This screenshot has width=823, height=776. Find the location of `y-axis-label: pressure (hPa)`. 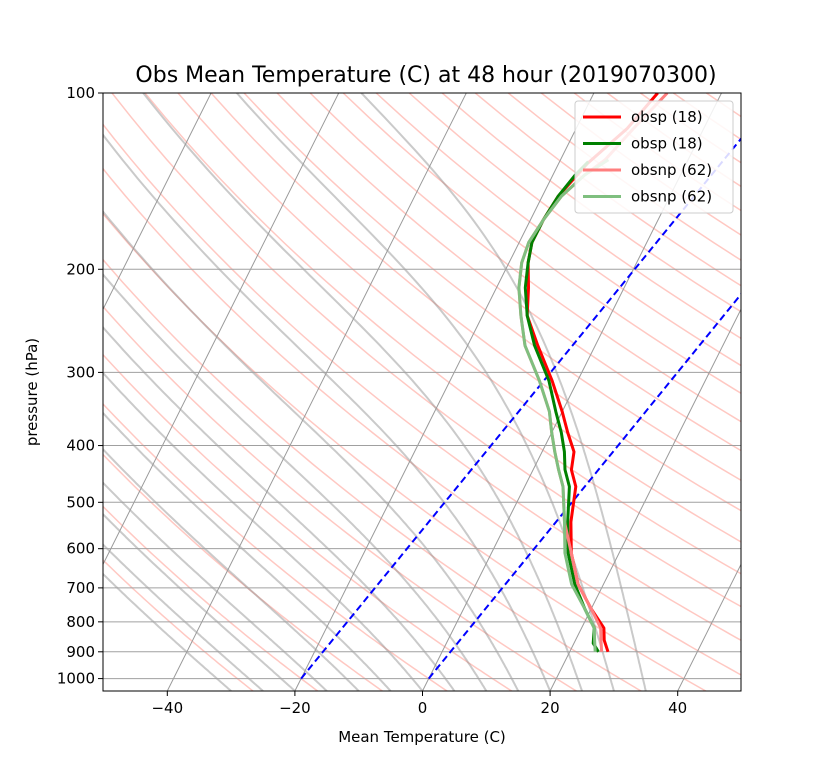

y-axis-label: pressure (hPa) is located at coordinates (32, 392).